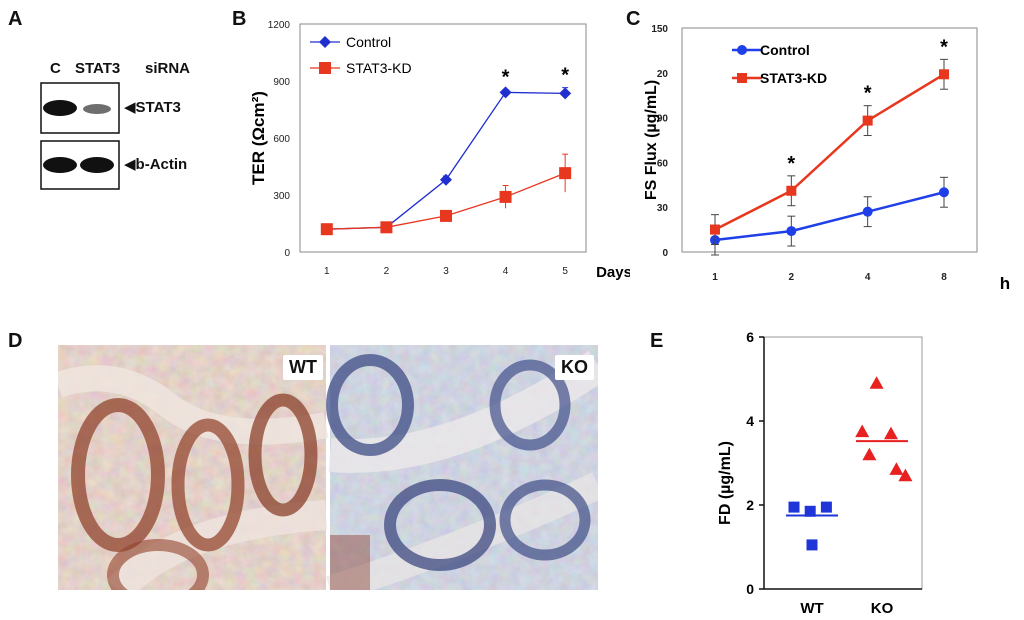  I want to click on lane-label-sirna: siRNA, so click(168, 68).